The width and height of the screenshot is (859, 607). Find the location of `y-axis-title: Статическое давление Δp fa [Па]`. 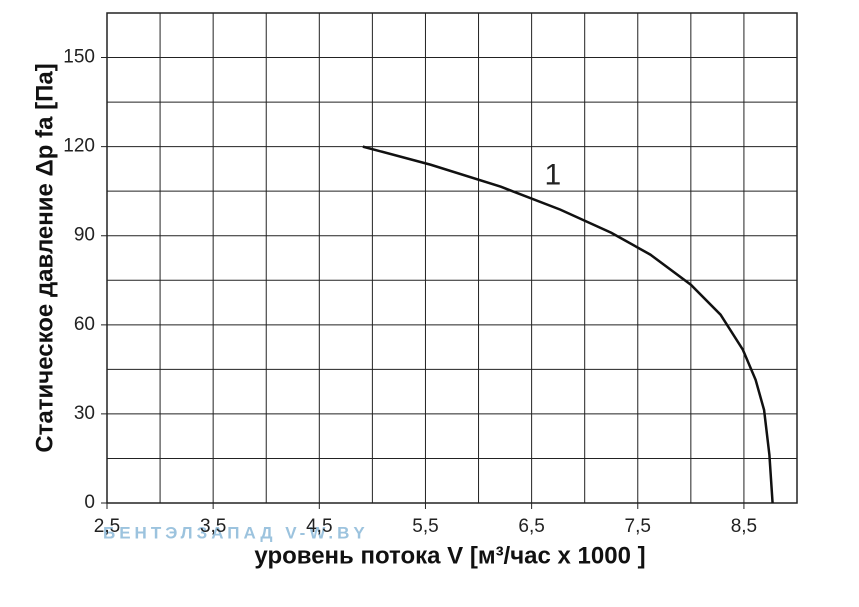

y-axis-title: Статическое давление Δp fa [Па] is located at coordinates (44, 257).